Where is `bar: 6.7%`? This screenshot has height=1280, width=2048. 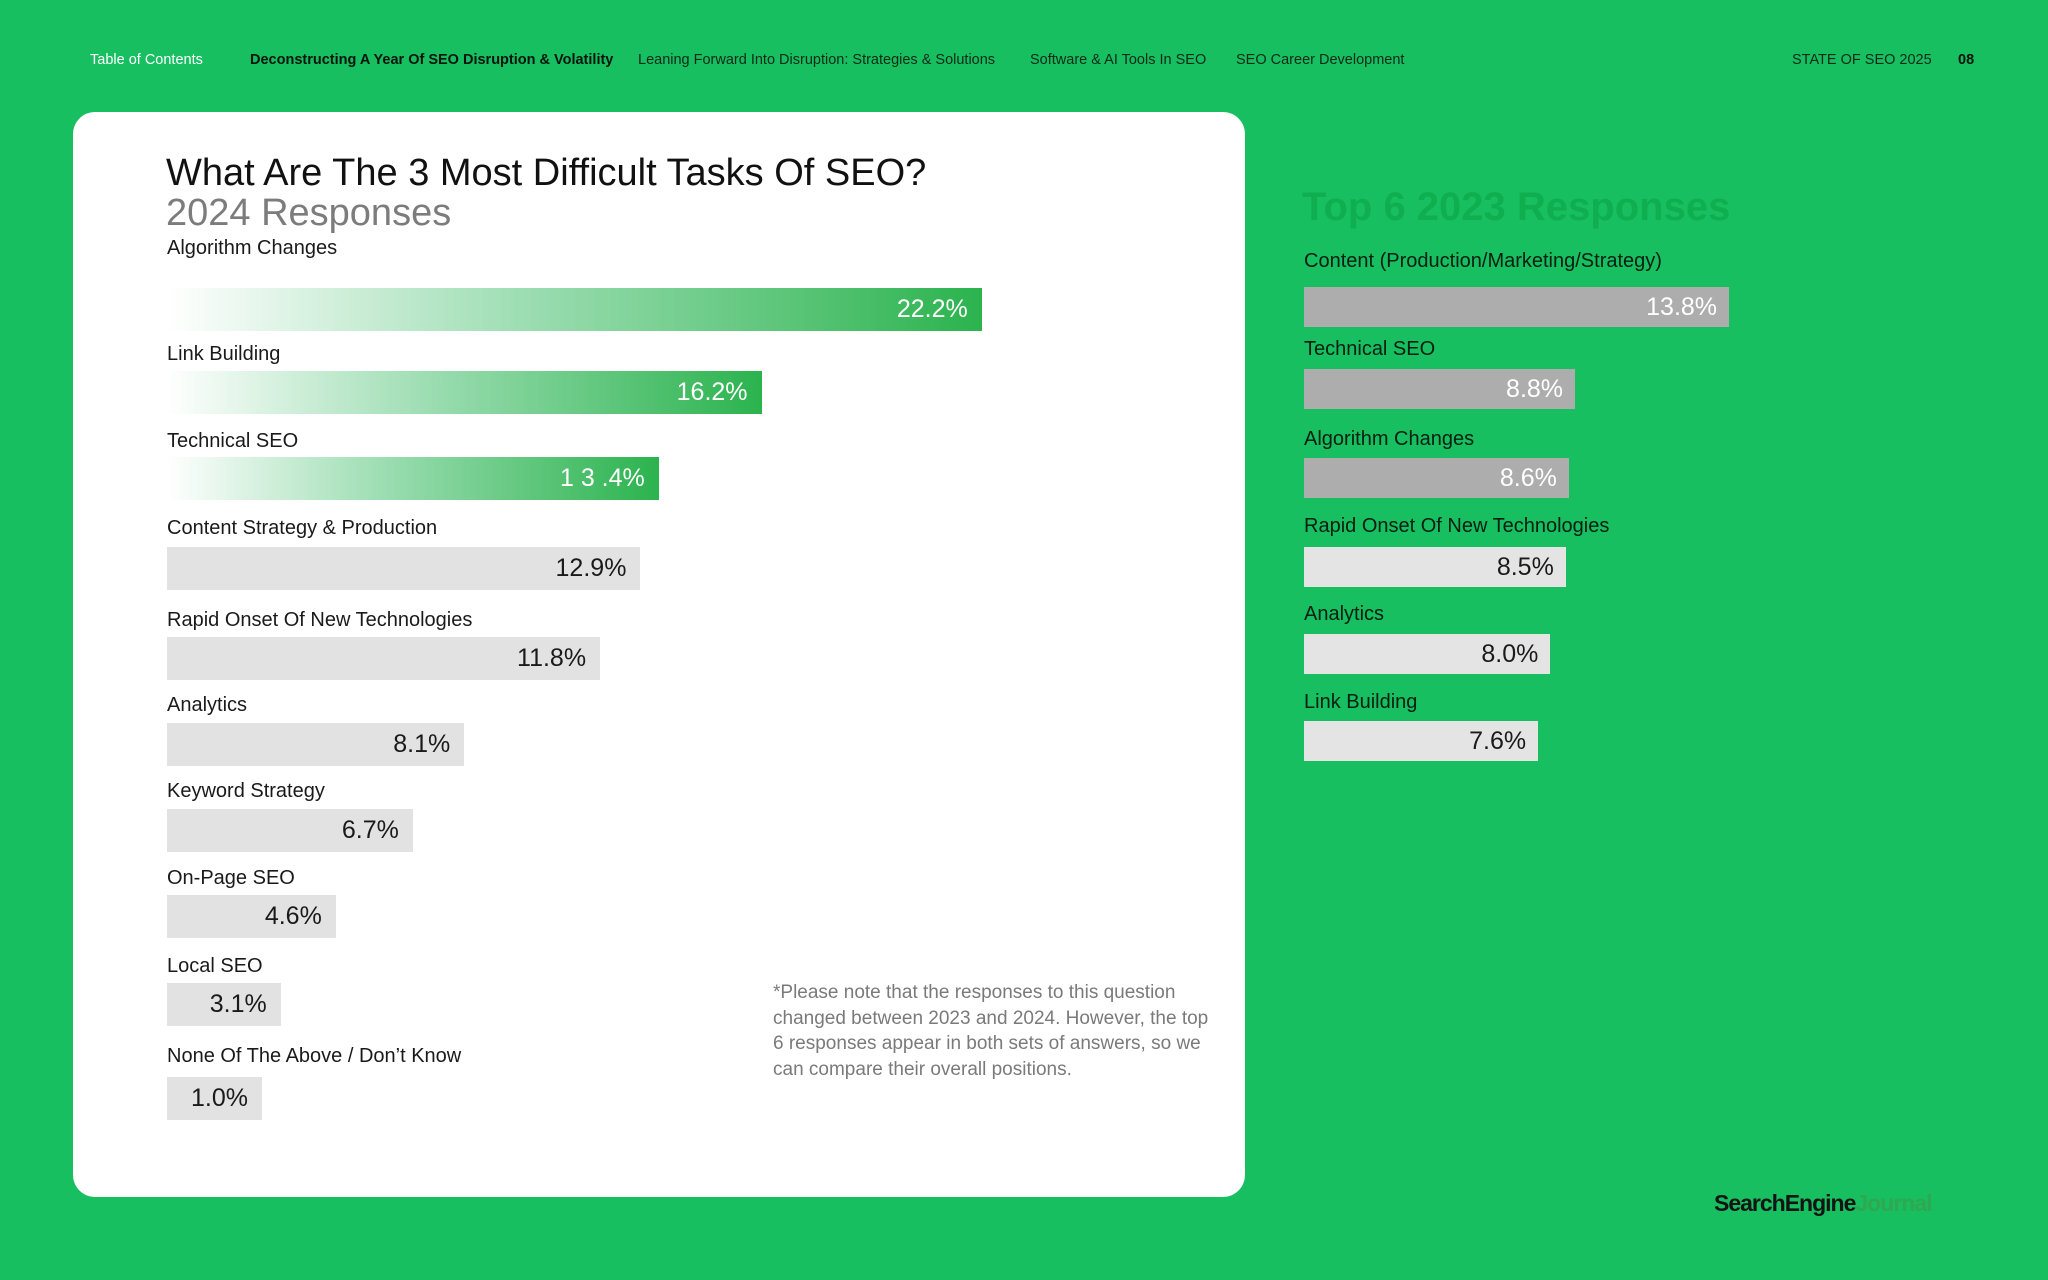
bar: 6.7% is located at coordinates (290, 830).